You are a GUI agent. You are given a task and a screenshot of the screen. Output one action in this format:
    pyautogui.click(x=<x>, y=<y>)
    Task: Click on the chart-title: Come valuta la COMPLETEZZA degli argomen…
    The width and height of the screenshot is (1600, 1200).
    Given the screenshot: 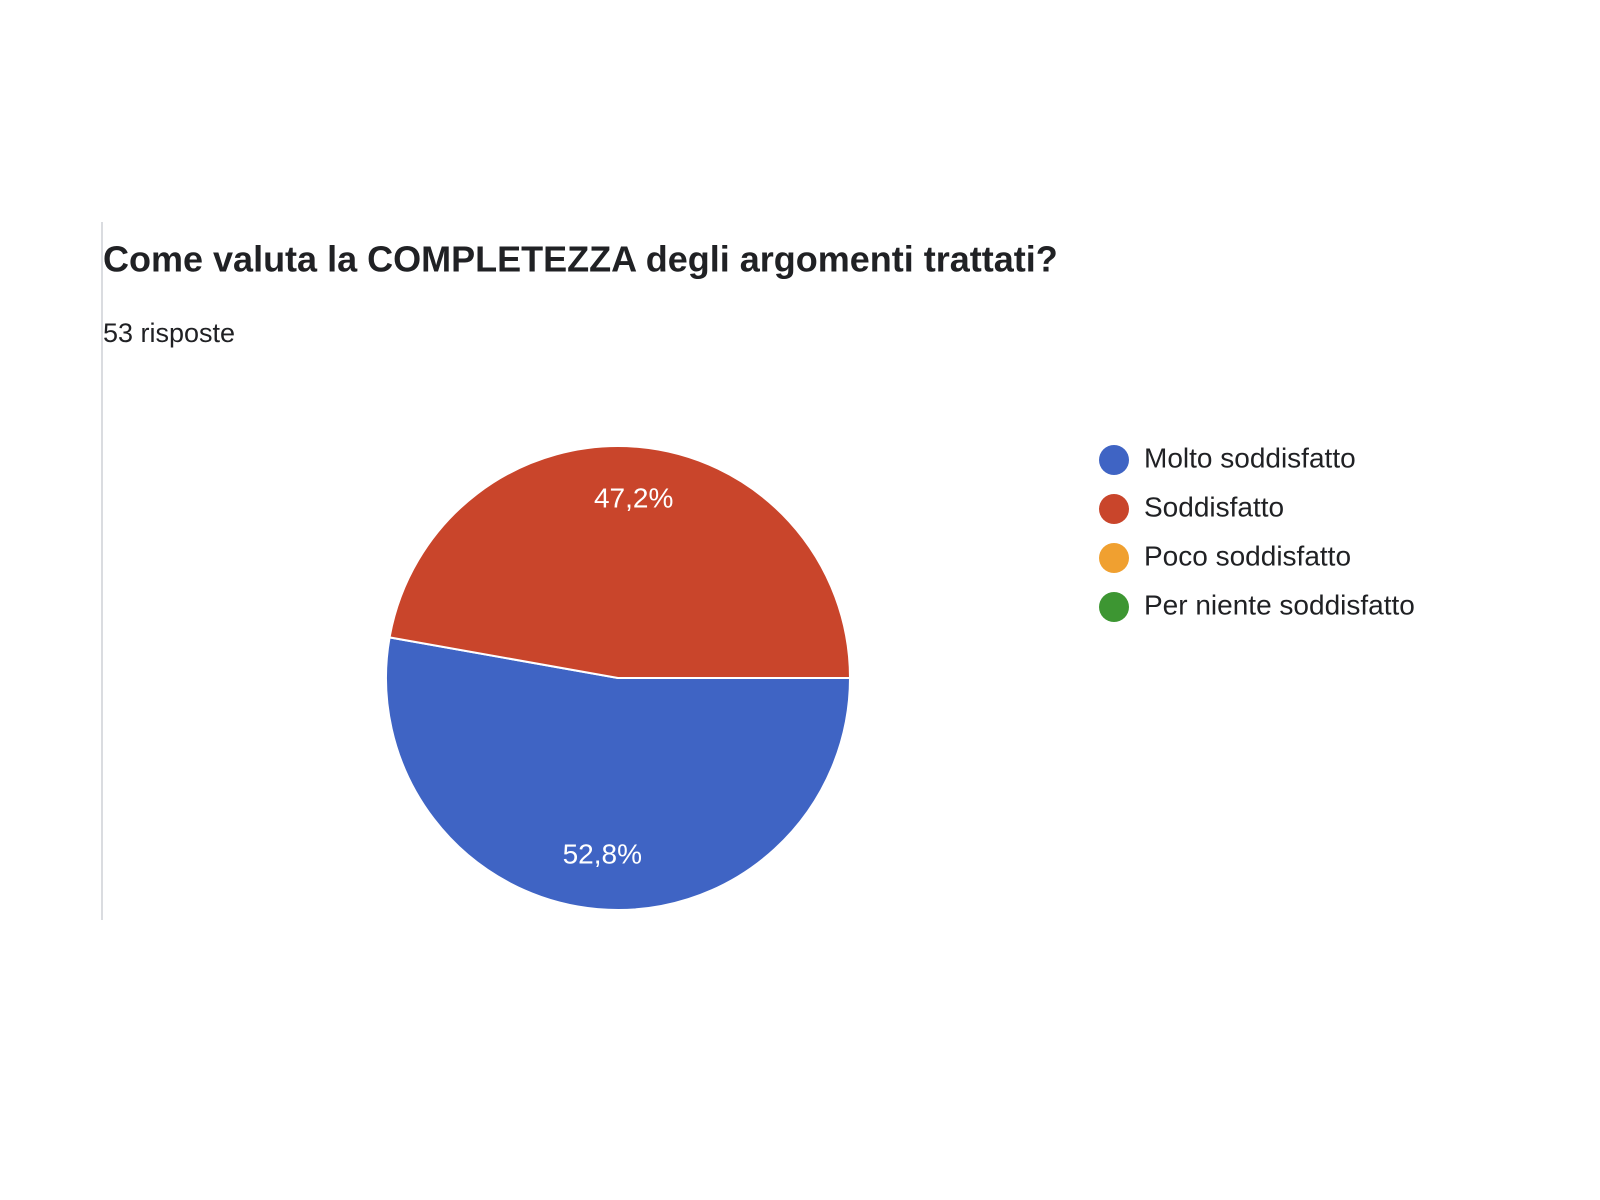 What is the action you would take?
    pyautogui.click(x=580, y=259)
    